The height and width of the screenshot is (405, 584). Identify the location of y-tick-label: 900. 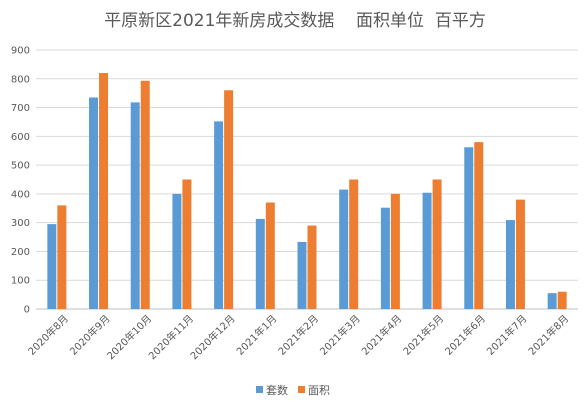
(20, 51).